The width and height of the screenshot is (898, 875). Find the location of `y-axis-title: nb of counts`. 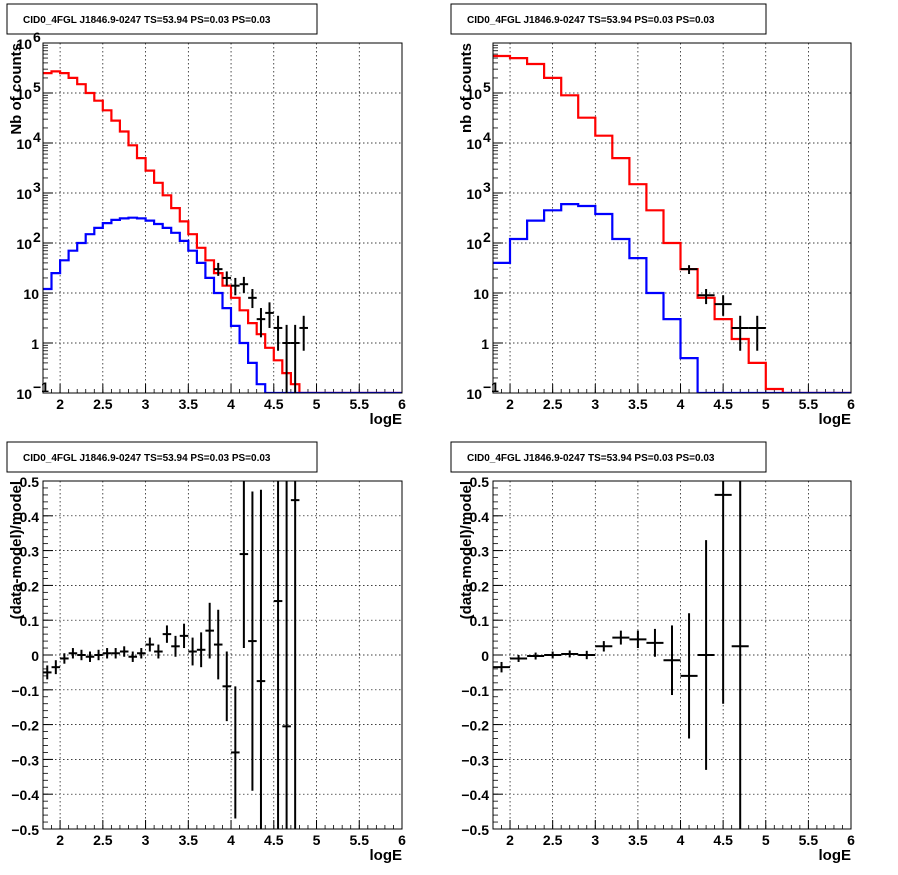

y-axis-title: nb of counts is located at coordinates (466, 88).